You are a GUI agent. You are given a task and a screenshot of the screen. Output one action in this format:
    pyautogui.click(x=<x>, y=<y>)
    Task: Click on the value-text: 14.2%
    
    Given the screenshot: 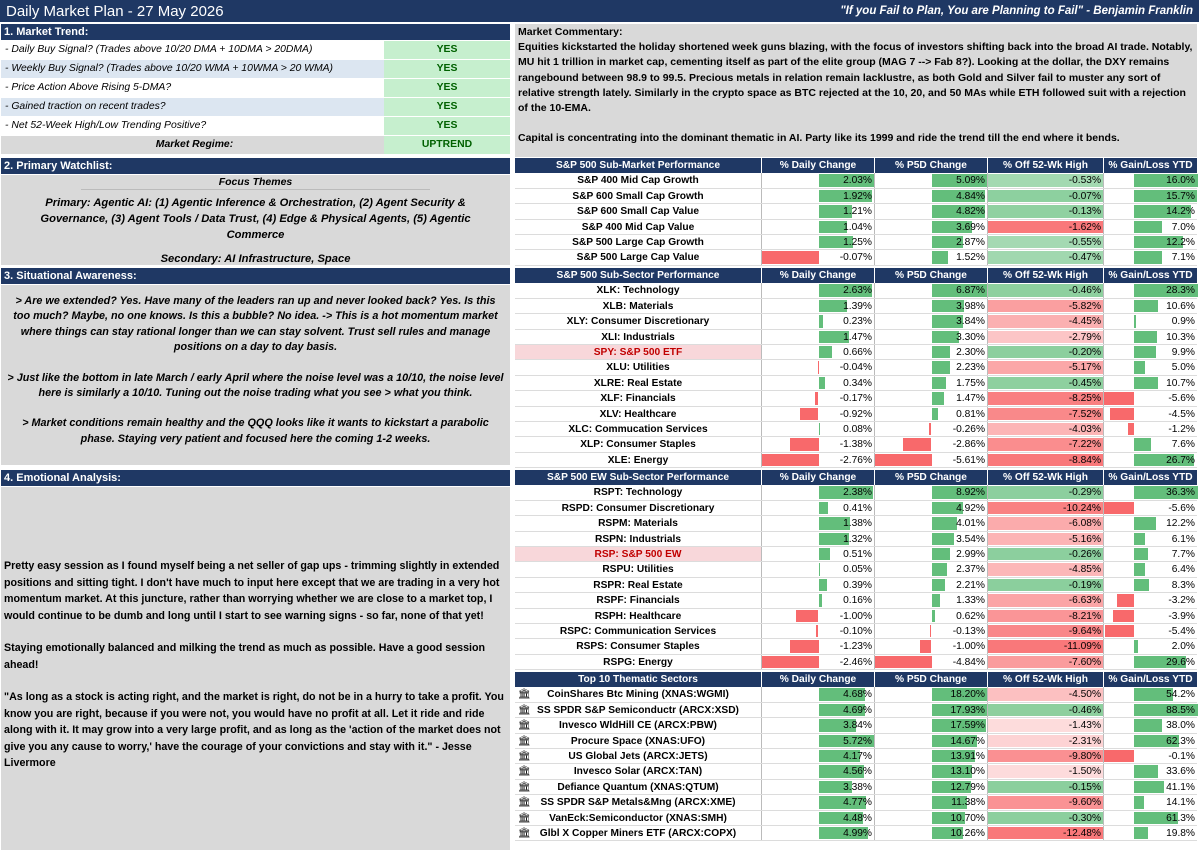 What is the action you would take?
    pyautogui.click(x=1180, y=212)
    